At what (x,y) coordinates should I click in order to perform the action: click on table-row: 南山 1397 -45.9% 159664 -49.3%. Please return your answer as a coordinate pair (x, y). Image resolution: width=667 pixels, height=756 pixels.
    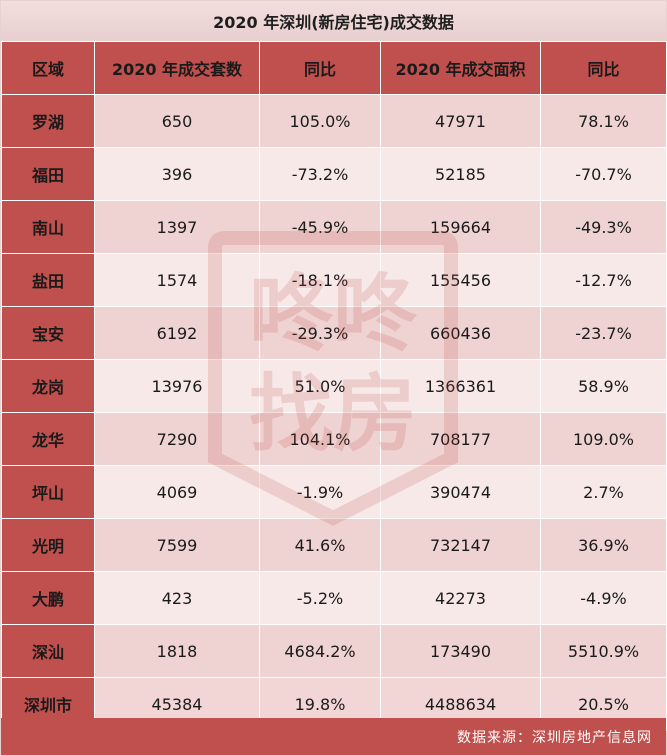
    Looking at the image, I should click on (334, 227).